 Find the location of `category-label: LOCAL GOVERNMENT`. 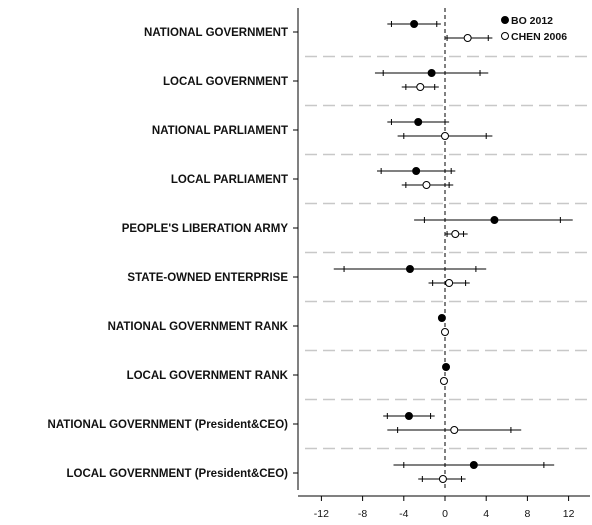

category-label: LOCAL GOVERNMENT is located at coordinates (225, 82).